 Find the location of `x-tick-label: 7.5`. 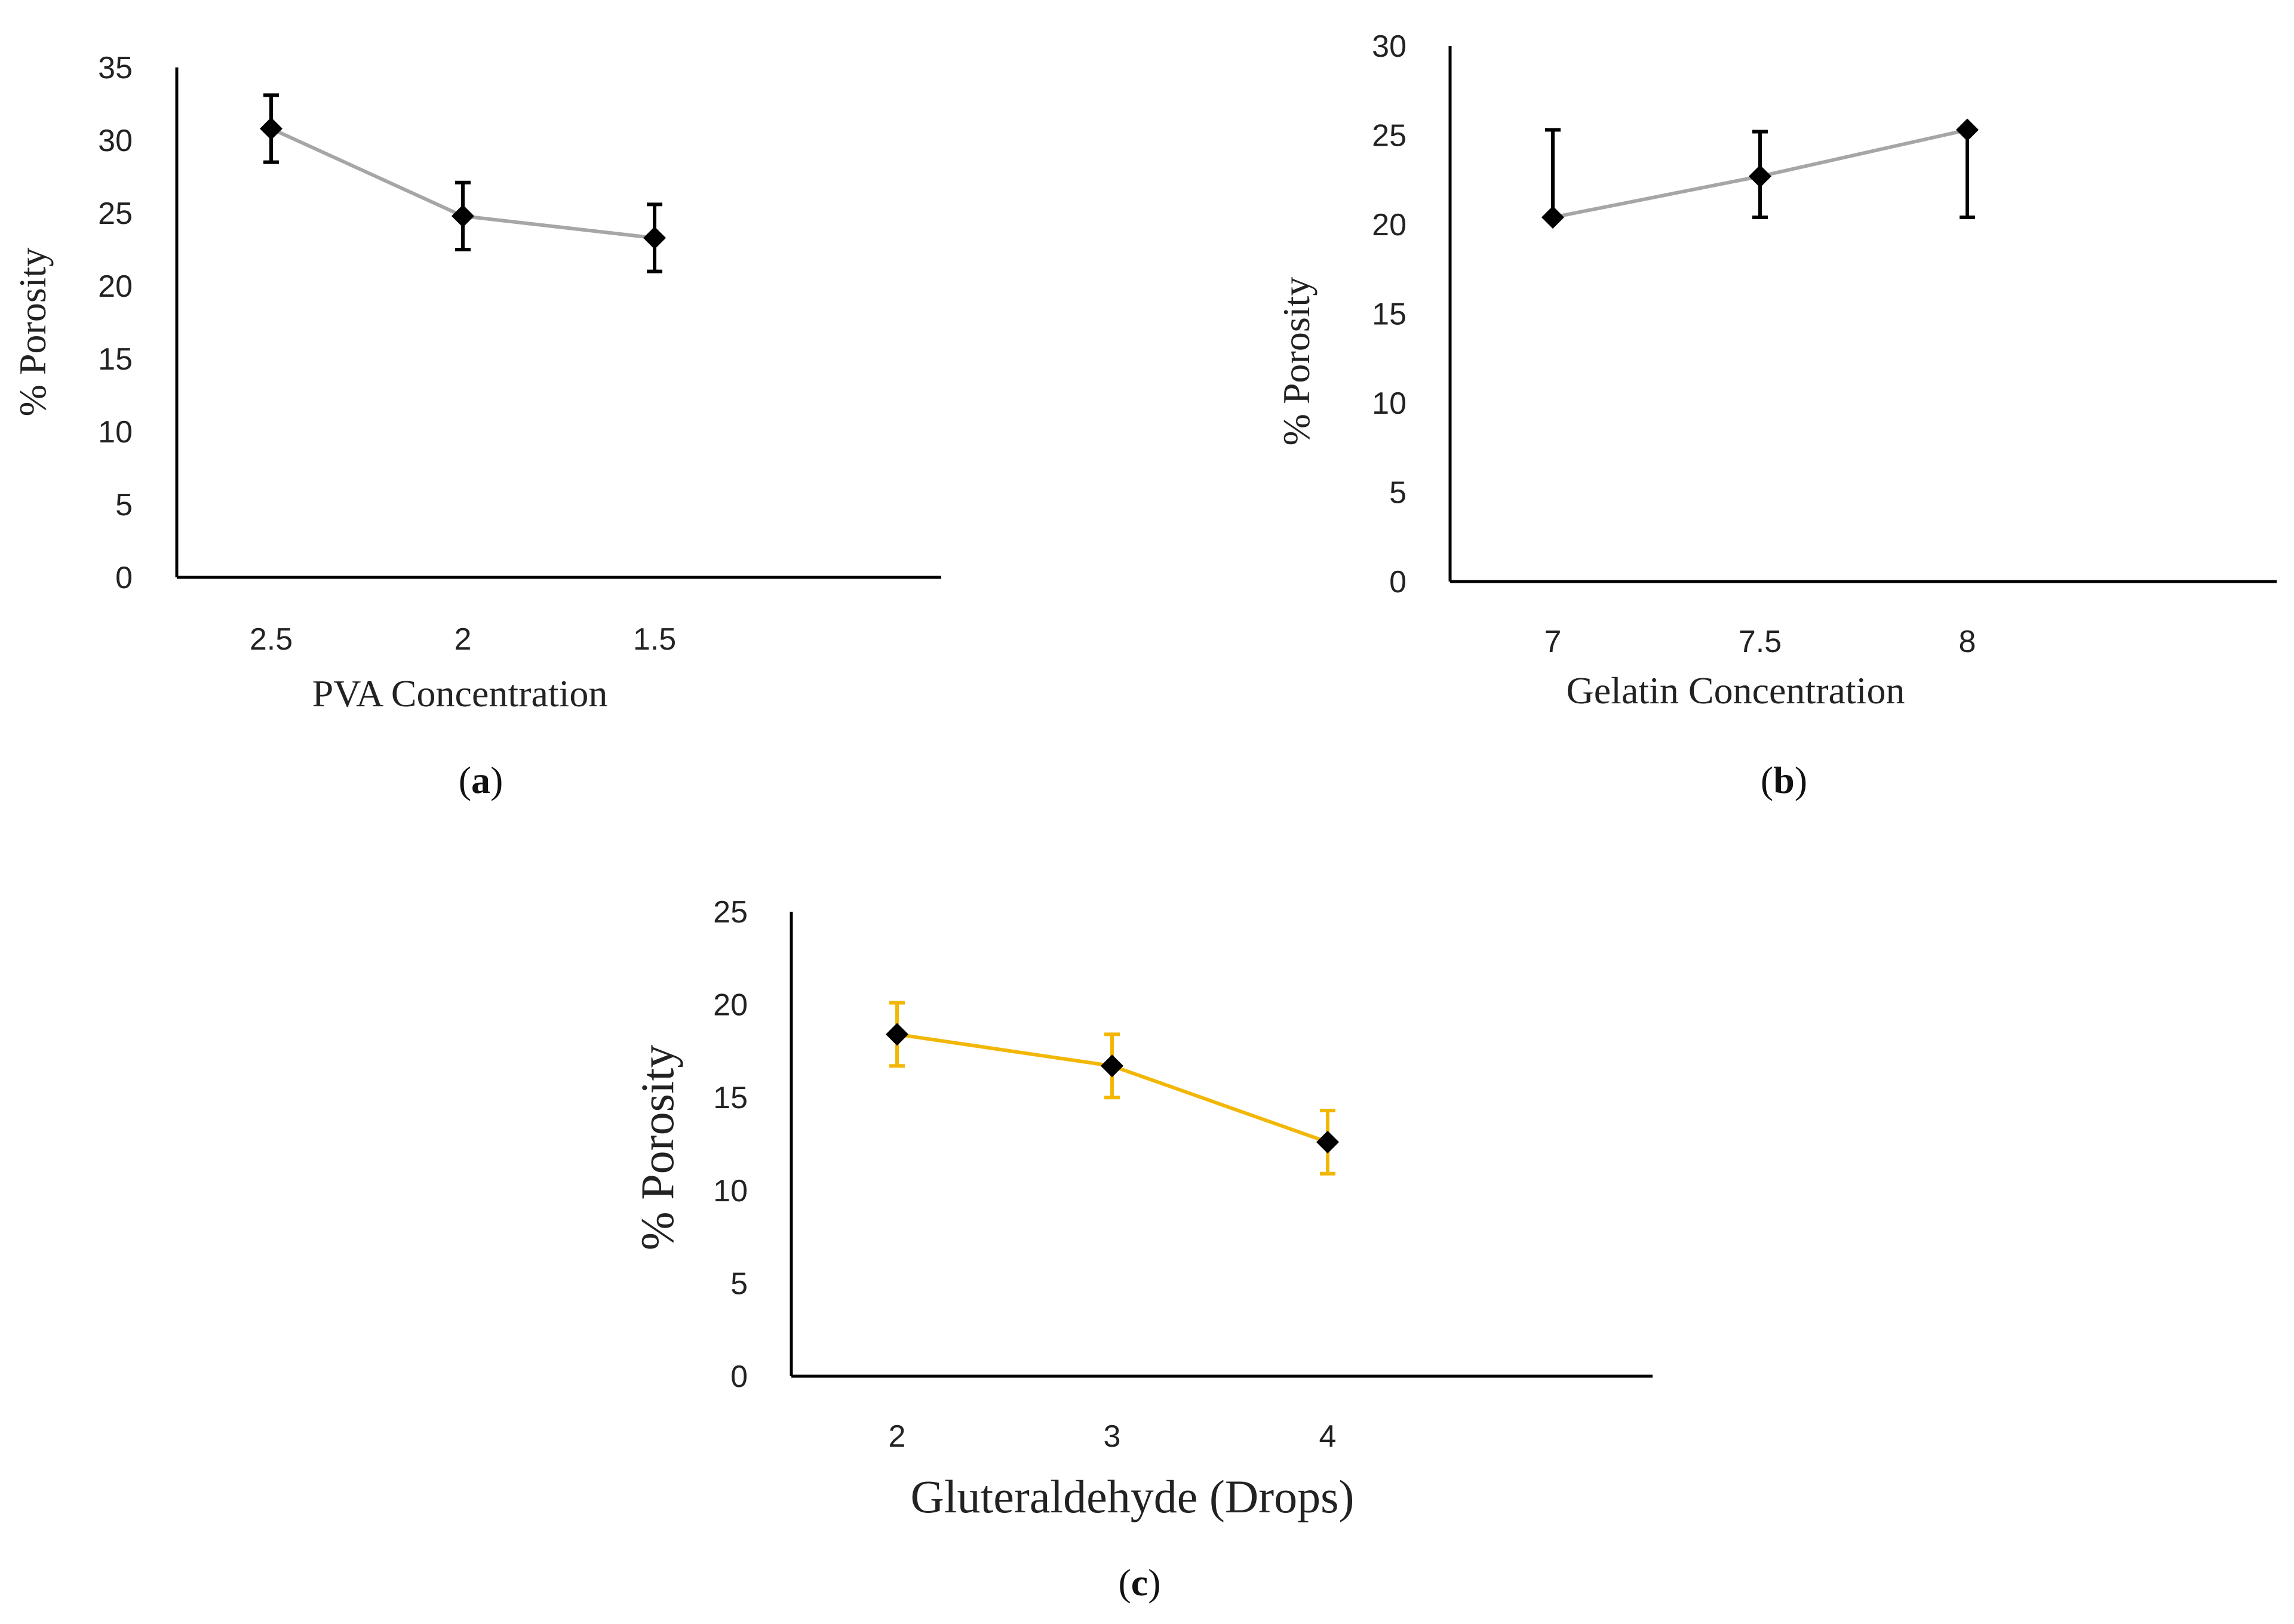

x-tick-label: 7.5 is located at coordinates (1760, 642).